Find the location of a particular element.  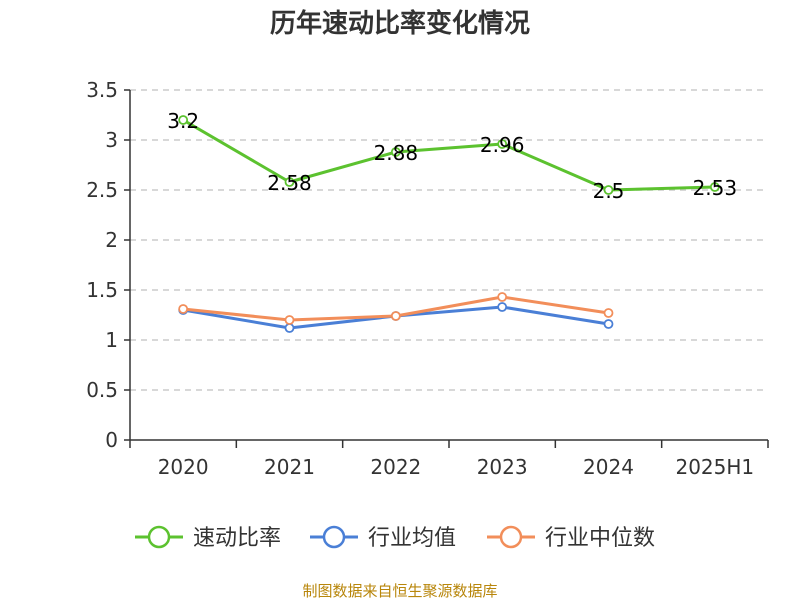

data-label: 2.58 is located at coordinates (289, 183).